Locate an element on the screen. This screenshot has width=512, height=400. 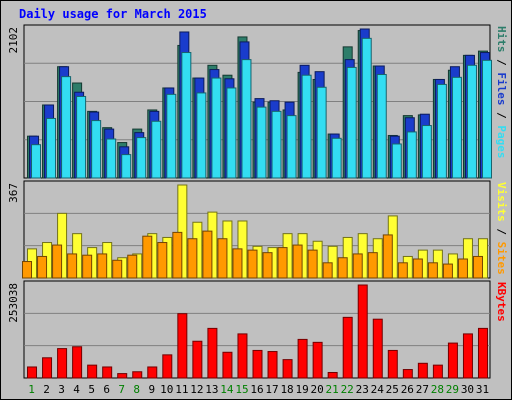
legend-kbytes: KBytes is located at coordinates (501, 302).